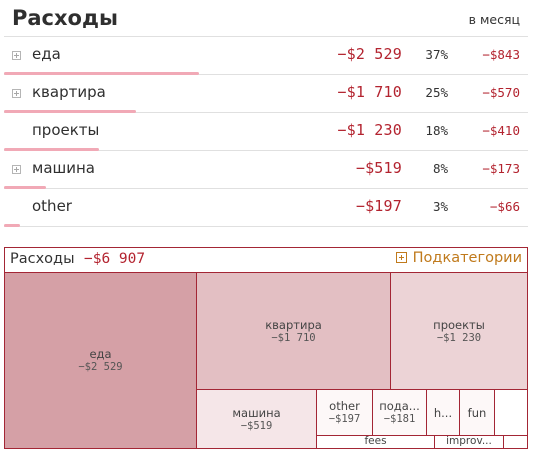 The width and height of the screenshot is (534, 455). What do you see at coordinates (266, 94) in the screenshot?
I see `expense-row-kvartira: квартира −$1 710 25% −$570` at bounding box center [266, 94].